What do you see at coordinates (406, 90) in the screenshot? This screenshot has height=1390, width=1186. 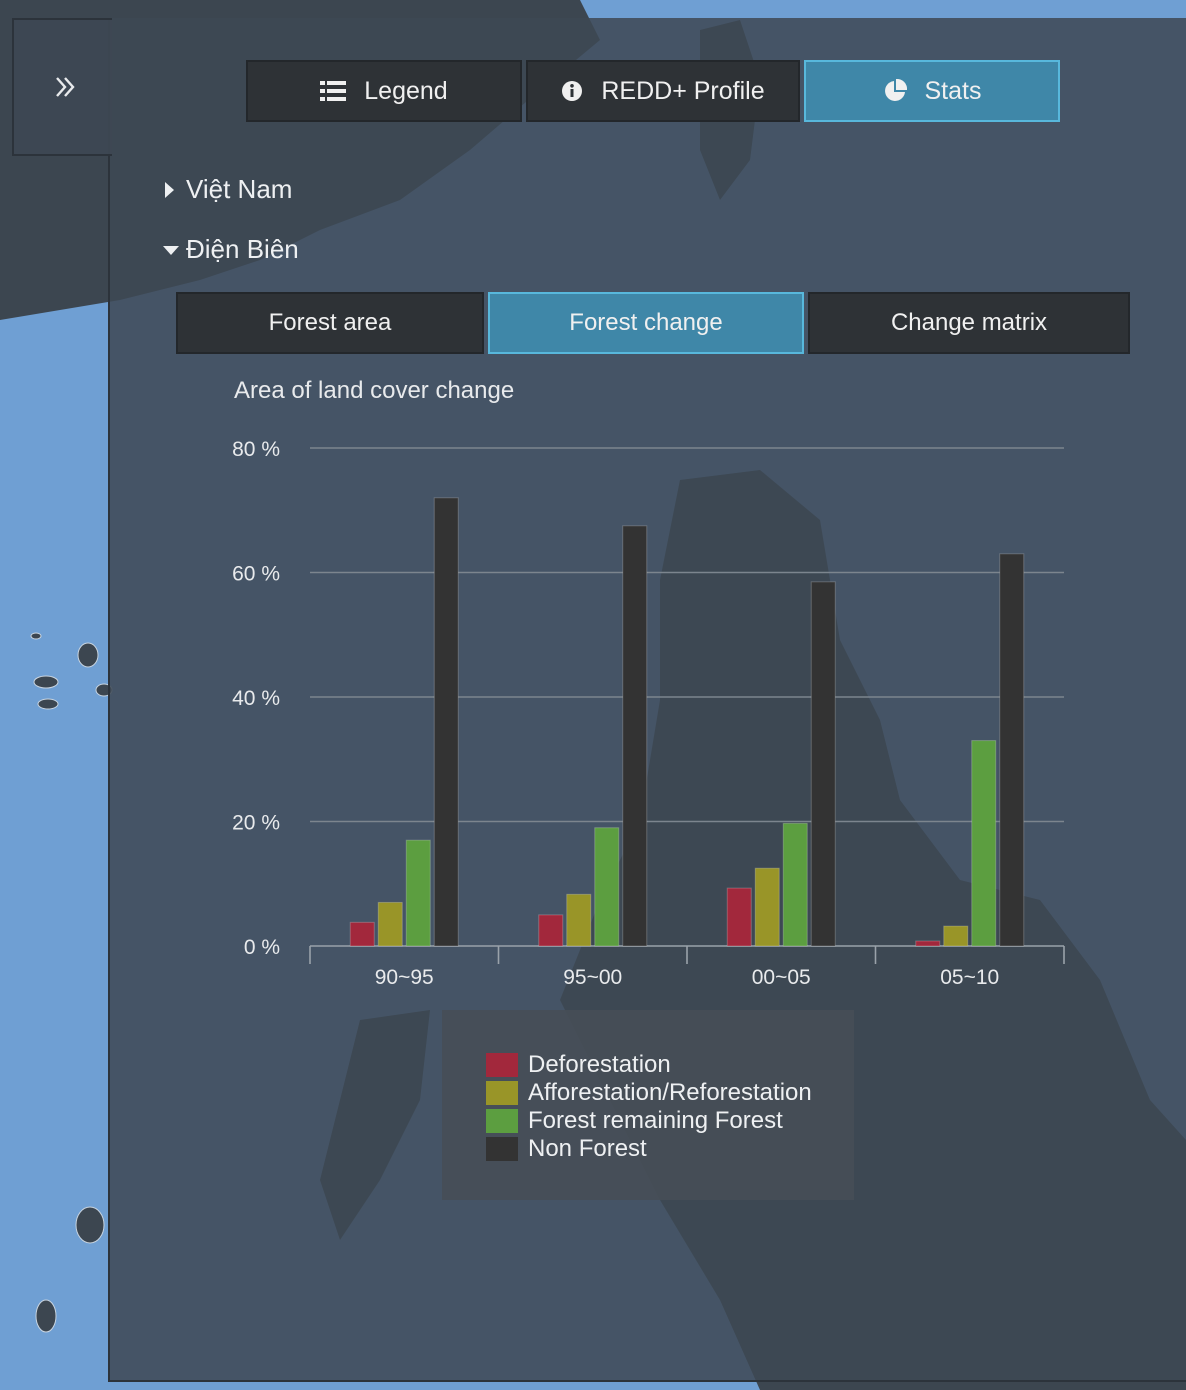 I see `tab-legend-label: Legend` at bounding box center [406, 90].